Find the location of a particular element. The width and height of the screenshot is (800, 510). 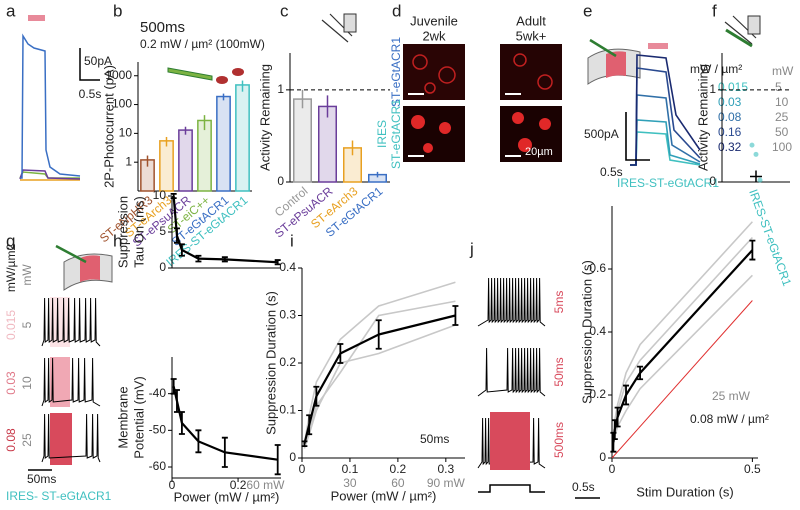

duration-label: 50ms is located at coordinates (559, 371).